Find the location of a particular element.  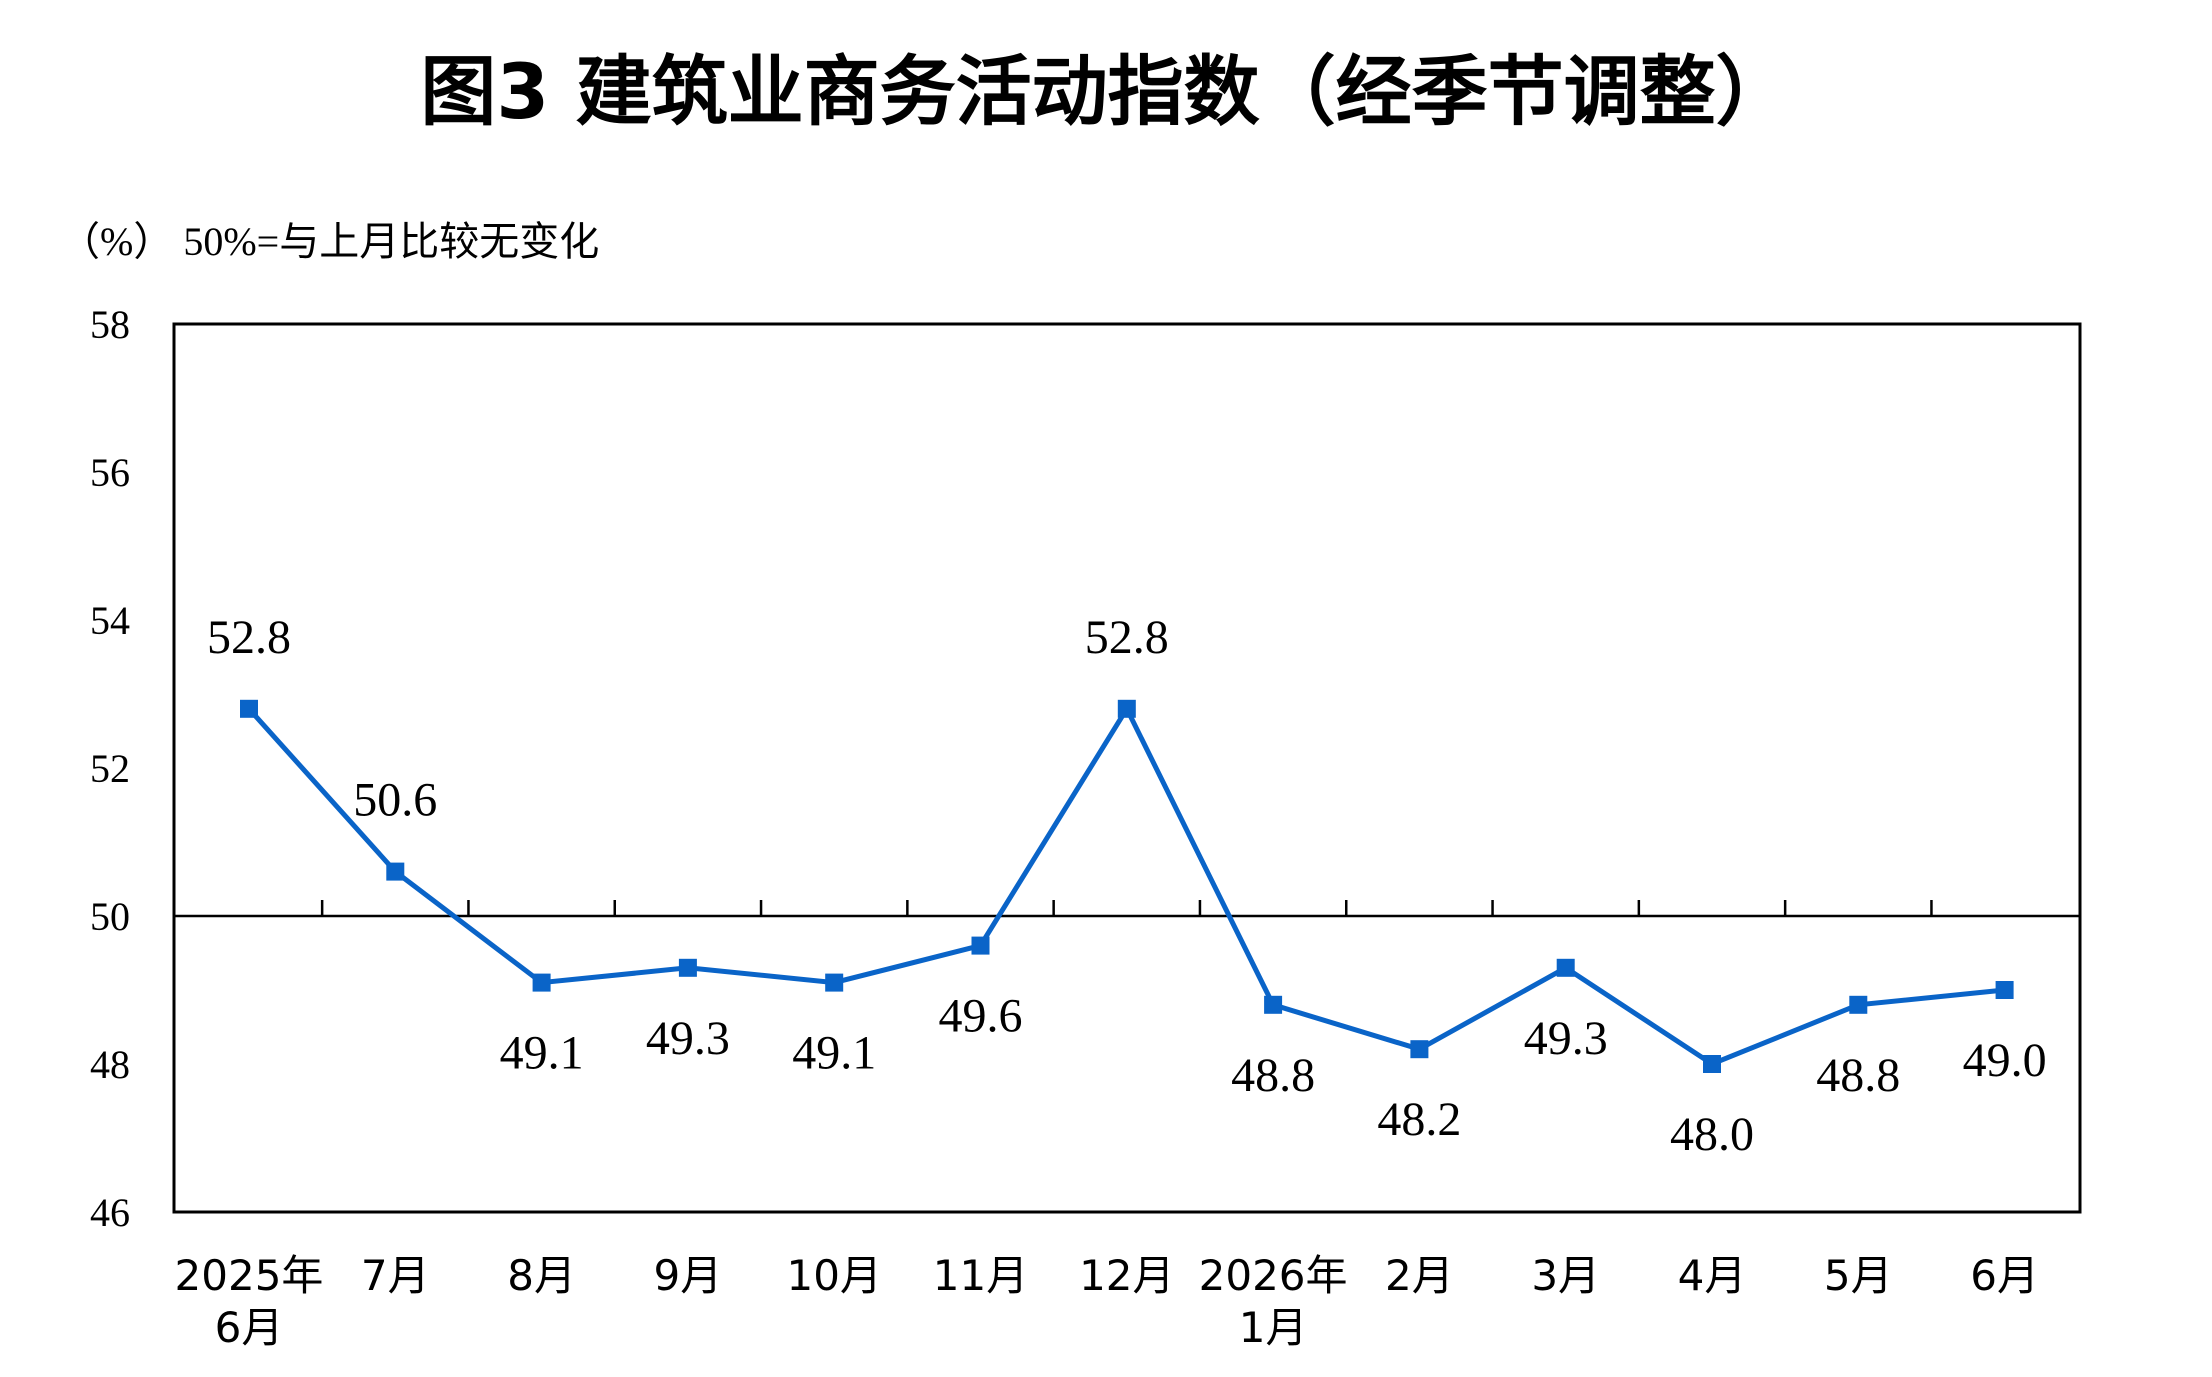

x-tick-label: 4月 is located at coordinates (1712, 1275).